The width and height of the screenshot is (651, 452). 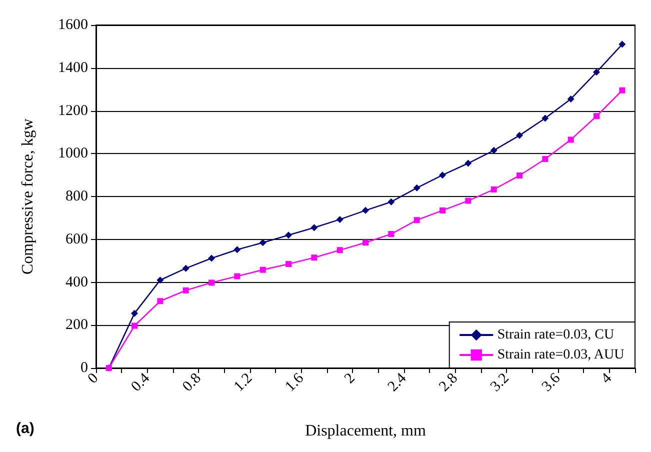 What do you see at coordinates (551, 382) in the screenshot?
I see `x-tick-label: 3.6` at bounding box center [551, 382].